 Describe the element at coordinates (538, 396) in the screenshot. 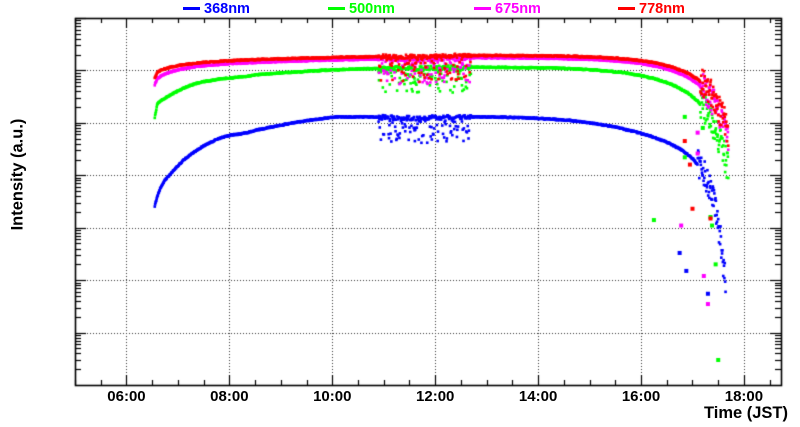

I see `x-tick-label: 14:00` at that location.